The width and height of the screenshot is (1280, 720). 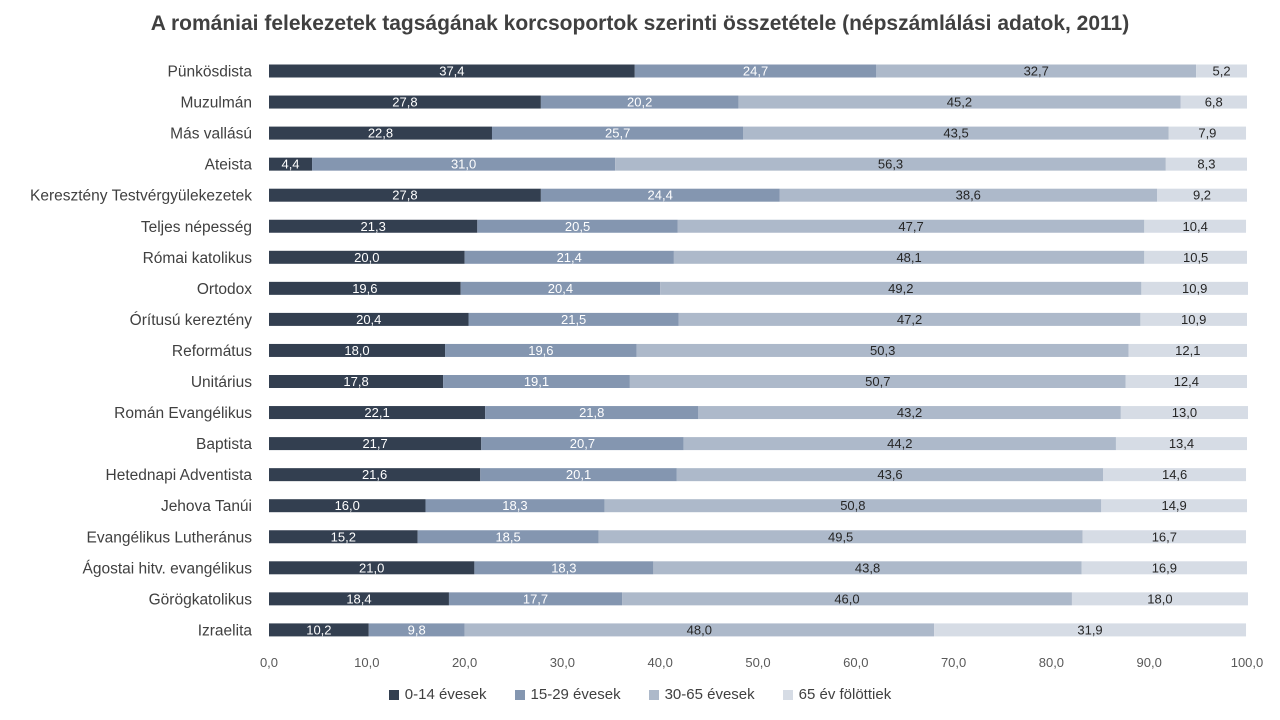 What do you see at coordinates (1036, 71) in the screenshot?
I see `data-label: 32,7` at bounding box center [1036, 71].